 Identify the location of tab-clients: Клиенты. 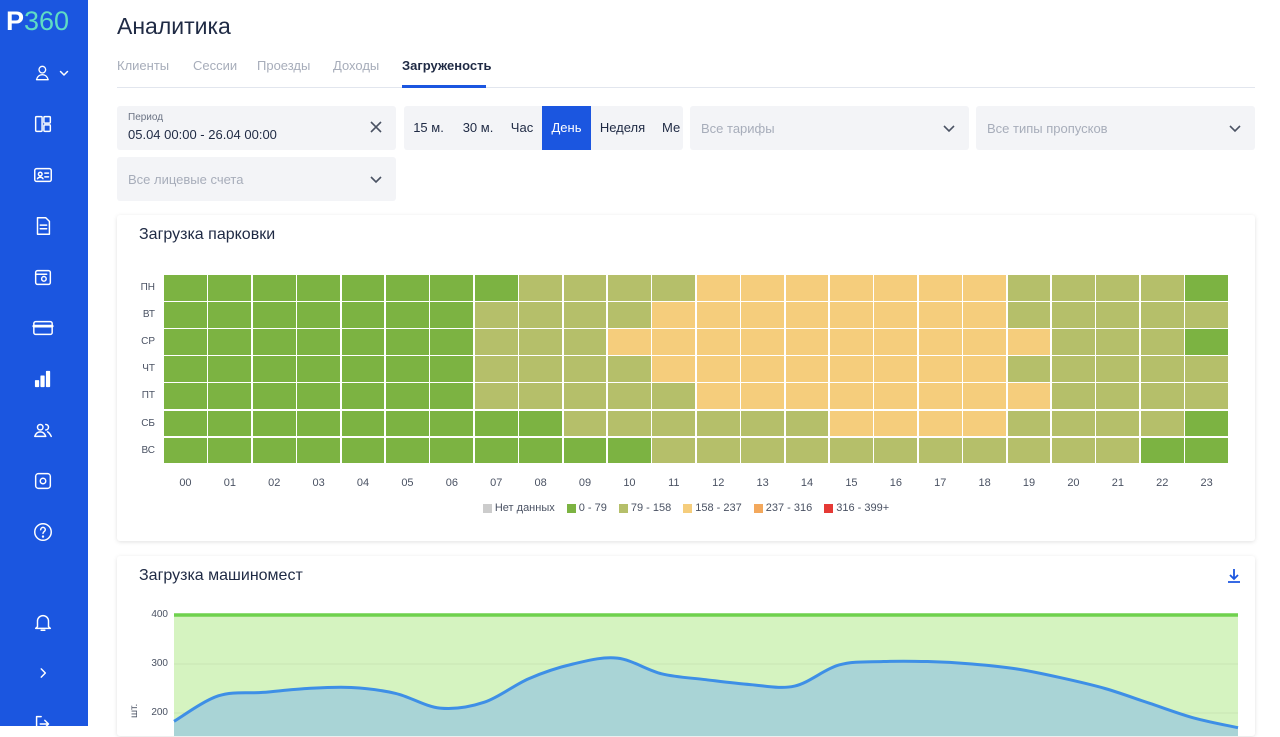
(143, 65).